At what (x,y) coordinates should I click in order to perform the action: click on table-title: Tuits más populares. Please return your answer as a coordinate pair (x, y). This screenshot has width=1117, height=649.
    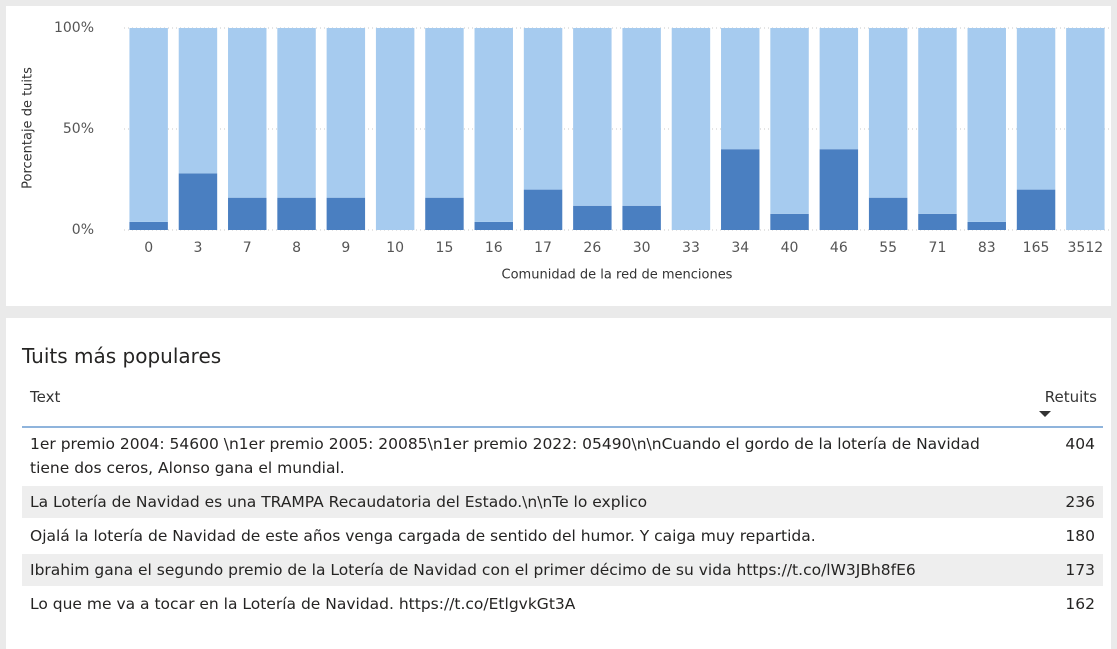
    Looking at the image, I should click on (122, 356).